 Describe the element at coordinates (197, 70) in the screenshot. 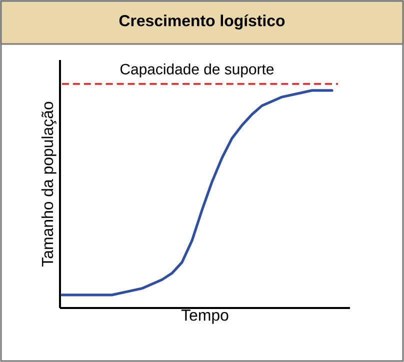

I see `ref-line-label: Capacidade de suporte` at that location.